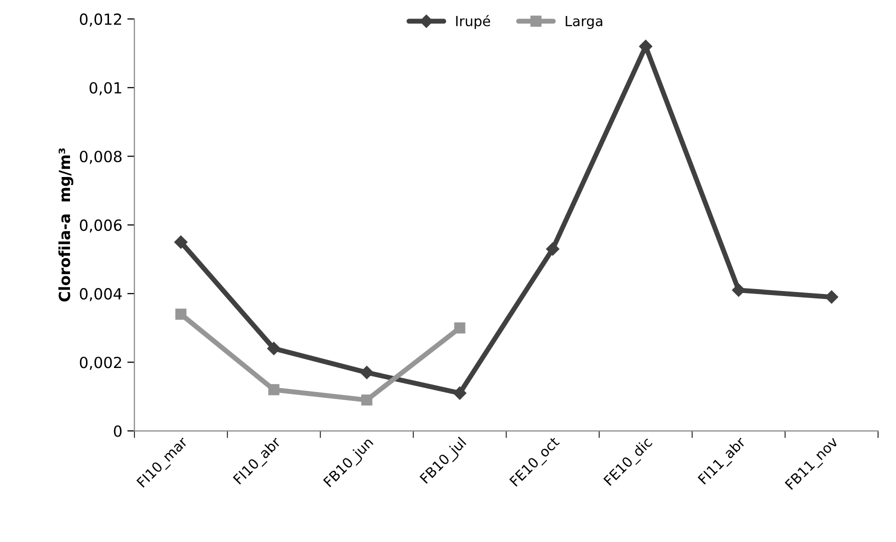 This screenshot has width=896, height=542. What do you see at coordinates (101, 226) in the screenshot?
I see `y-tick-label: 0,006` at bounding box center [101, 226].